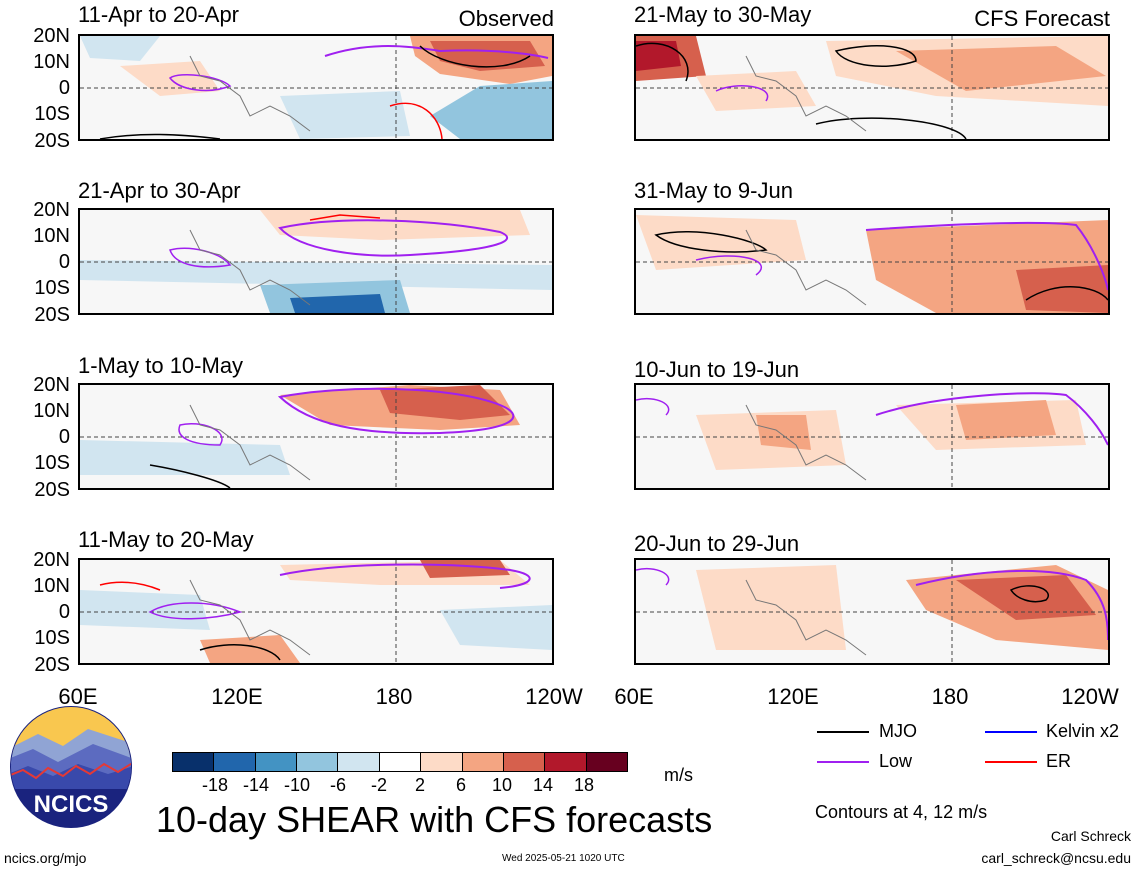  What do you see at coordinates (543, 785) in the screenshot?
I see `colorbar-tick: 14` at bounding box center [543, 785].